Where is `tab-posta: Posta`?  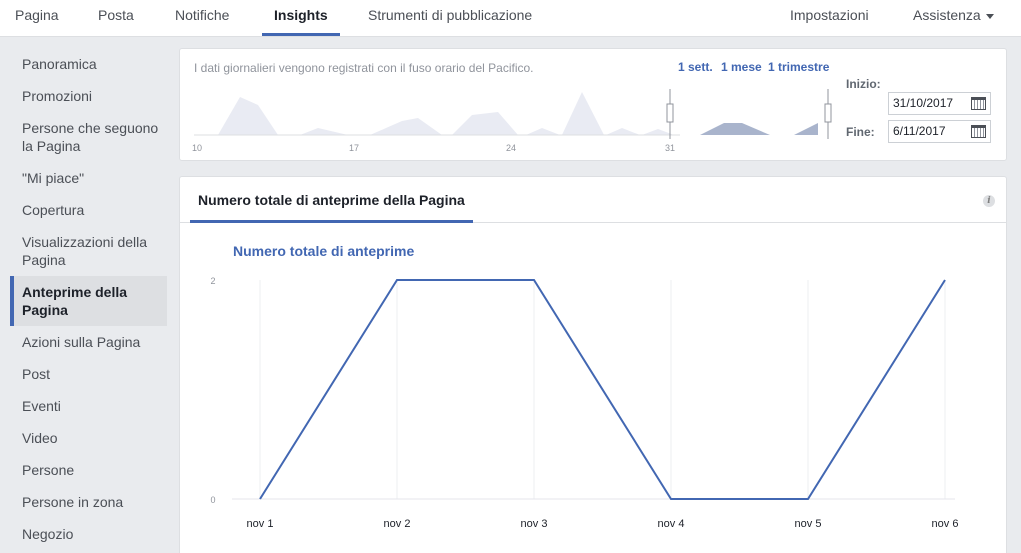 tab-posta: Posta is located at coordinates (116, 15).